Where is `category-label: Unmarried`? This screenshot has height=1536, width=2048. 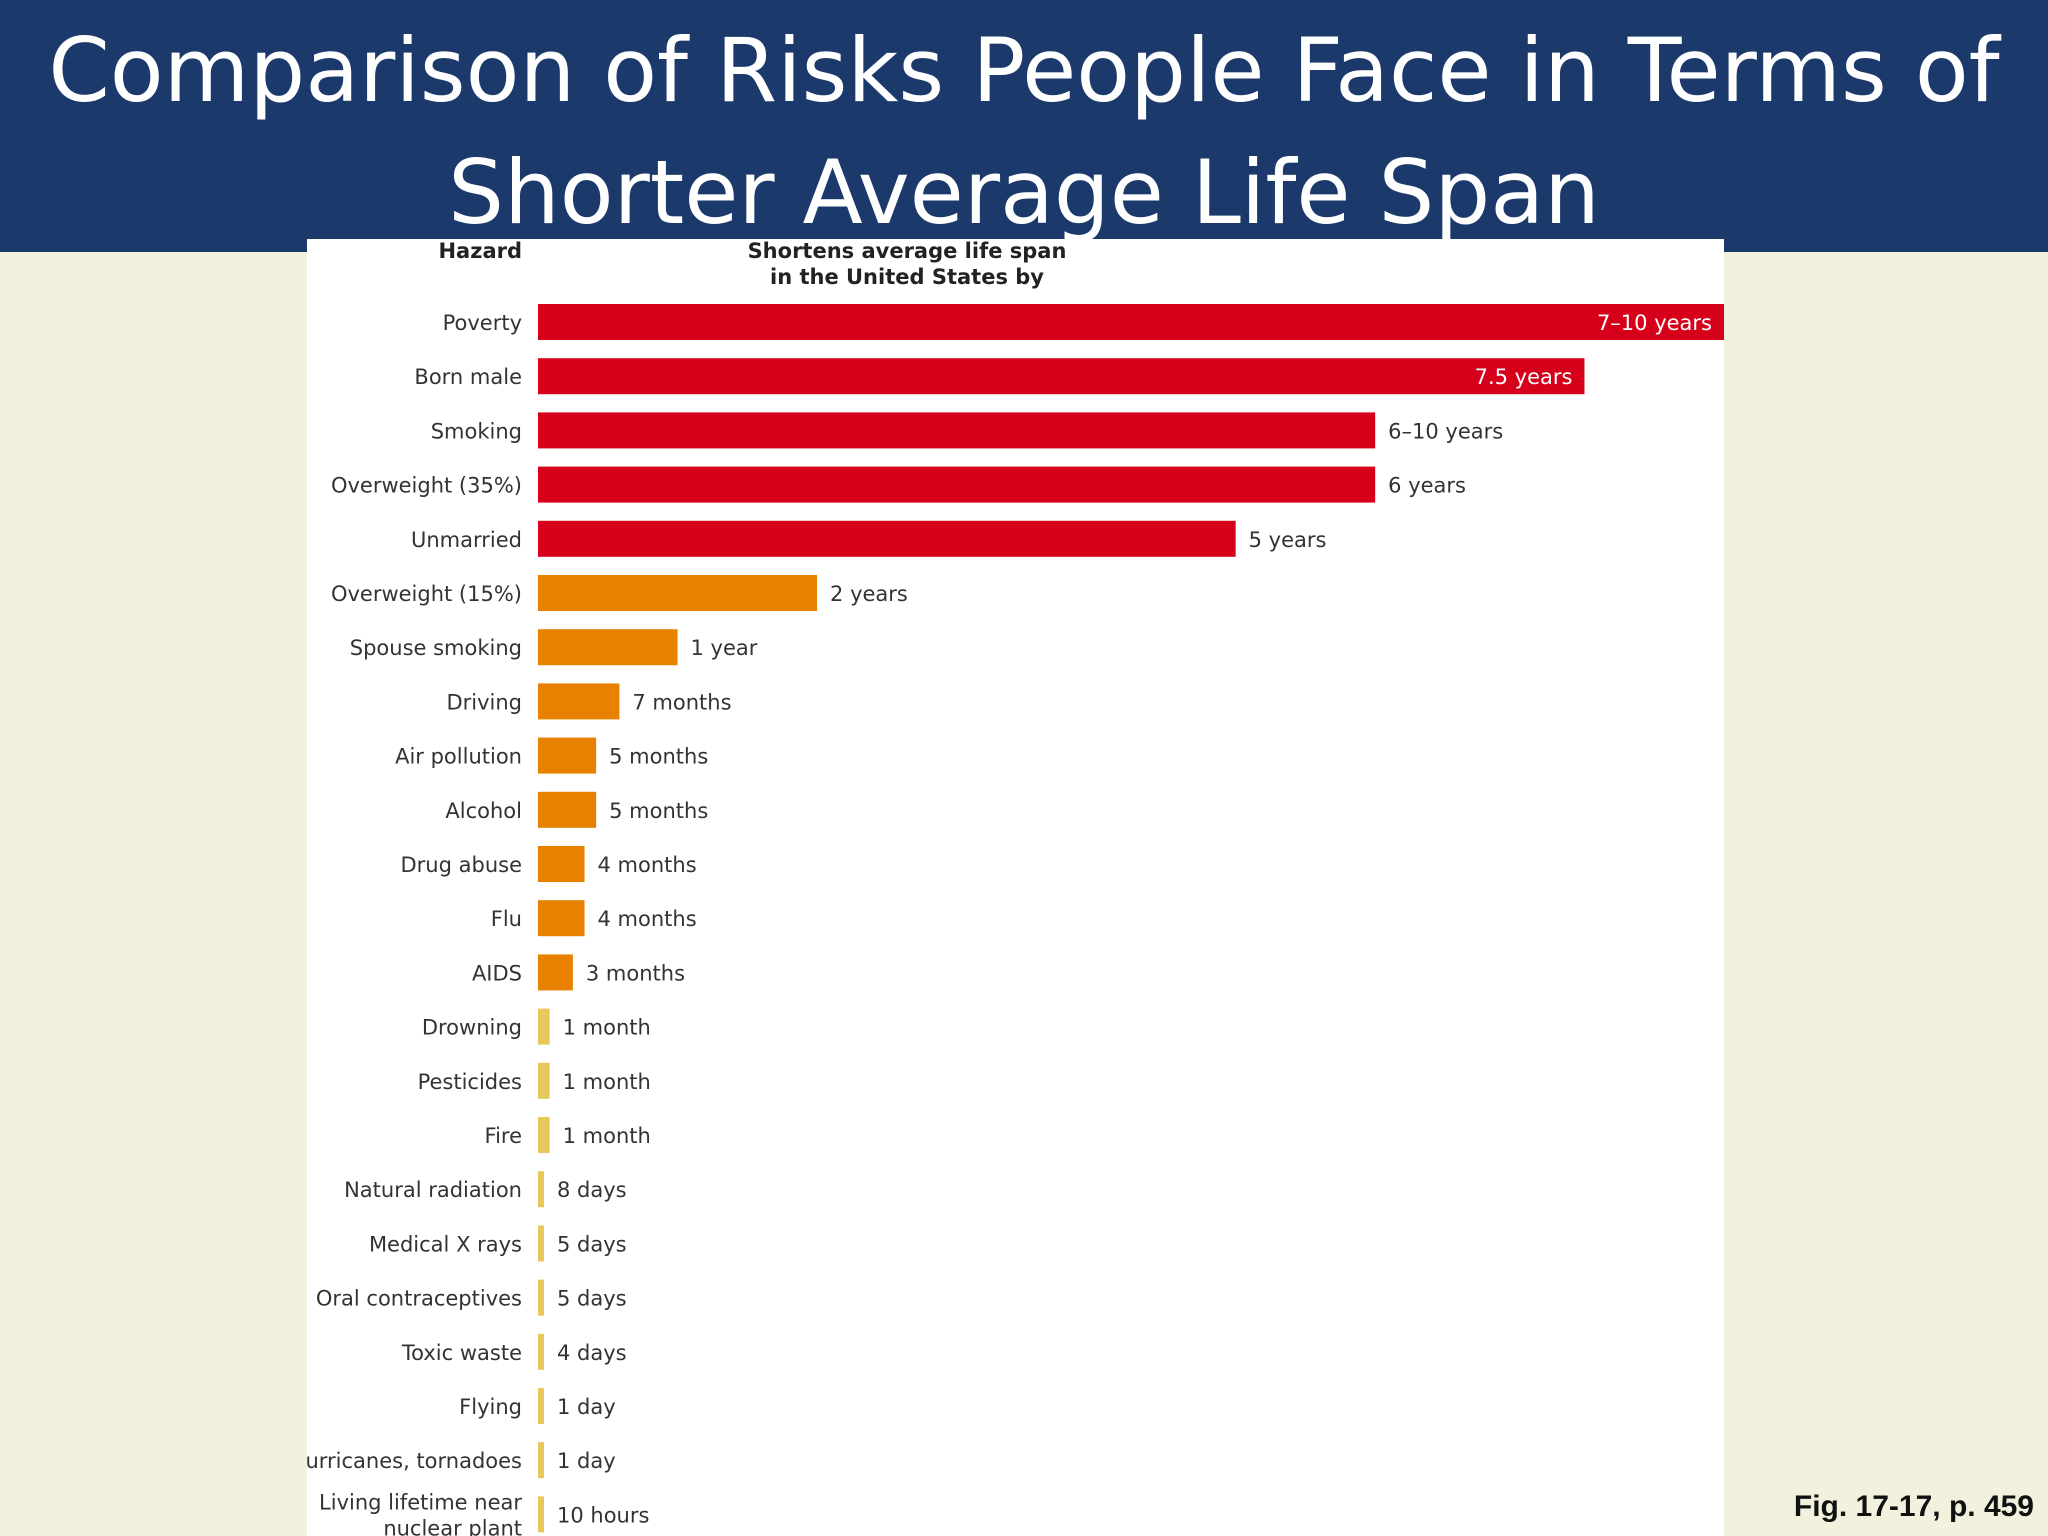 category-label: Unmarried is located at coordinates (466, 540).